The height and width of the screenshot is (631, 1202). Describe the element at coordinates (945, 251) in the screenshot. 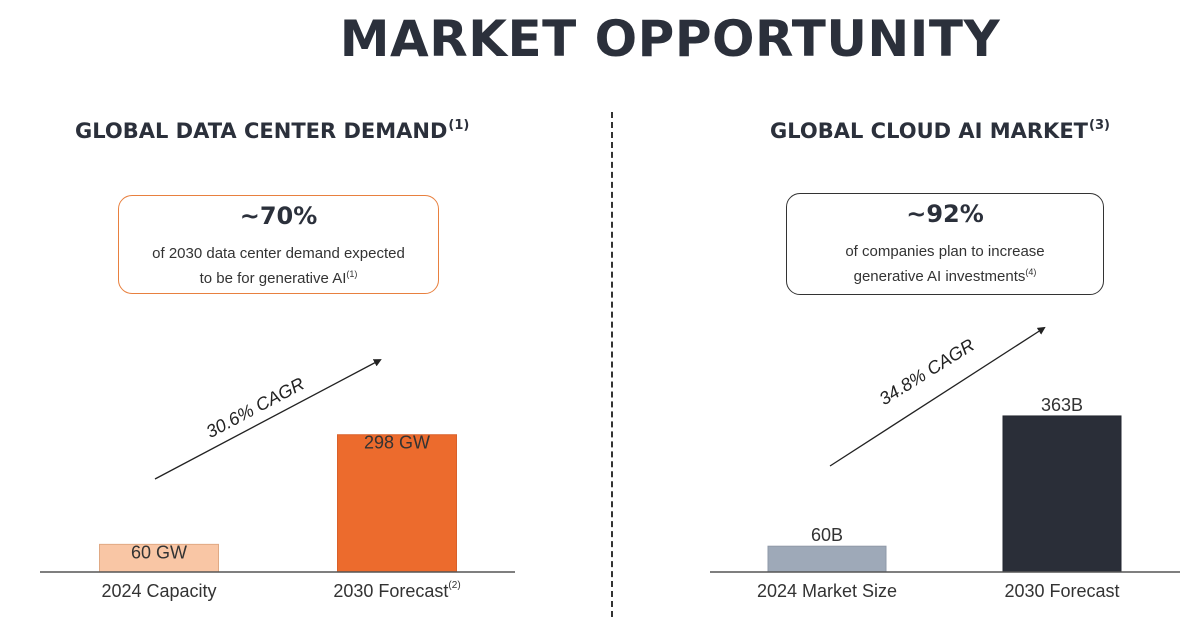

I see `right-callout-line1: of companies plan to increase` at that location.